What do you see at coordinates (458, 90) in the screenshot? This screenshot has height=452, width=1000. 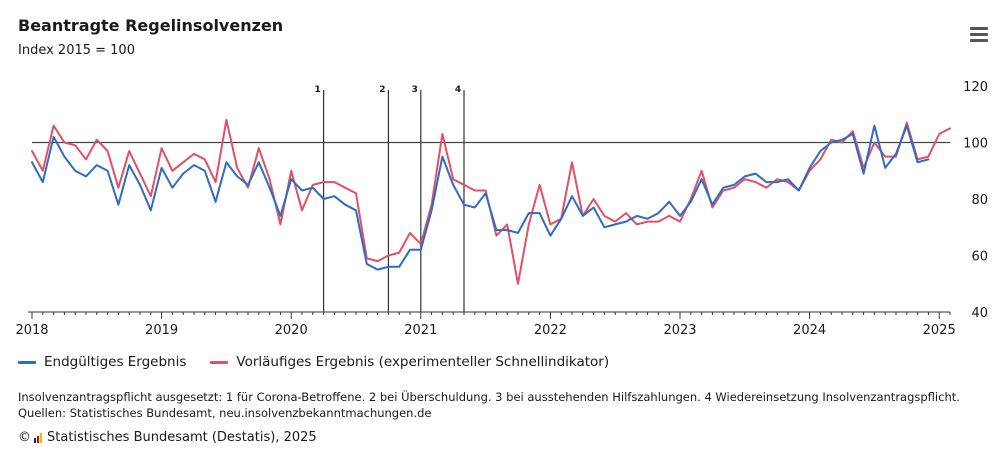 I see `vertical-marker-label-4: 4` at bounding box center [458, 90].